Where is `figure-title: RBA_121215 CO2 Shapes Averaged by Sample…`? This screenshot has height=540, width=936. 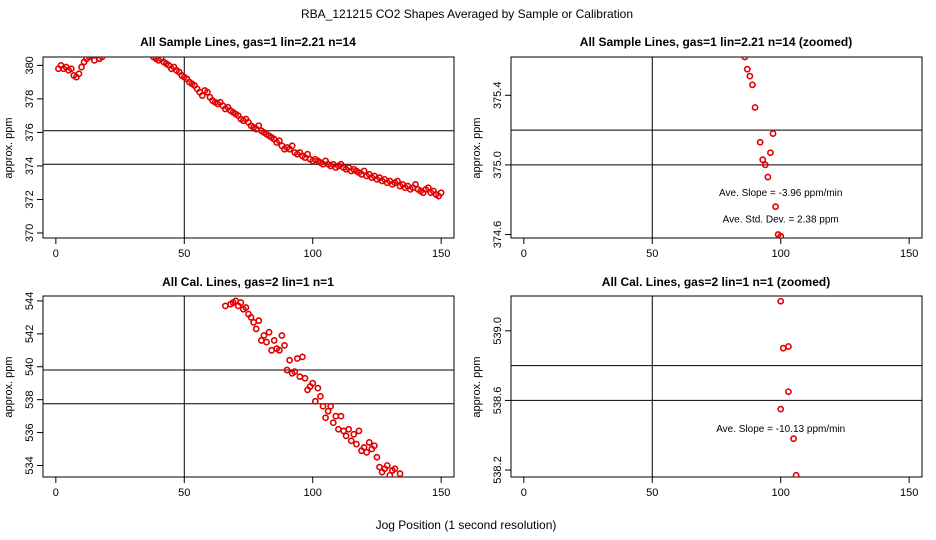
figure-title: RBA_121215 CO2 Shapes Averaged by Sample… is located at coordinates (467, 14).